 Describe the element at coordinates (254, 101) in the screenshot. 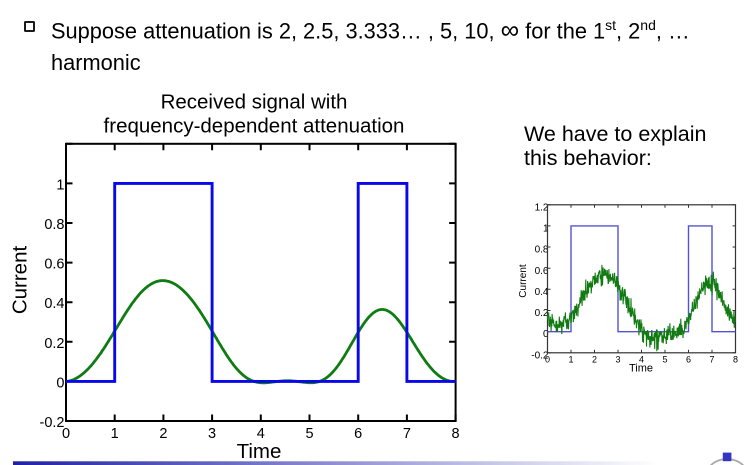

I see `svg-text: Received signal with` at that location.